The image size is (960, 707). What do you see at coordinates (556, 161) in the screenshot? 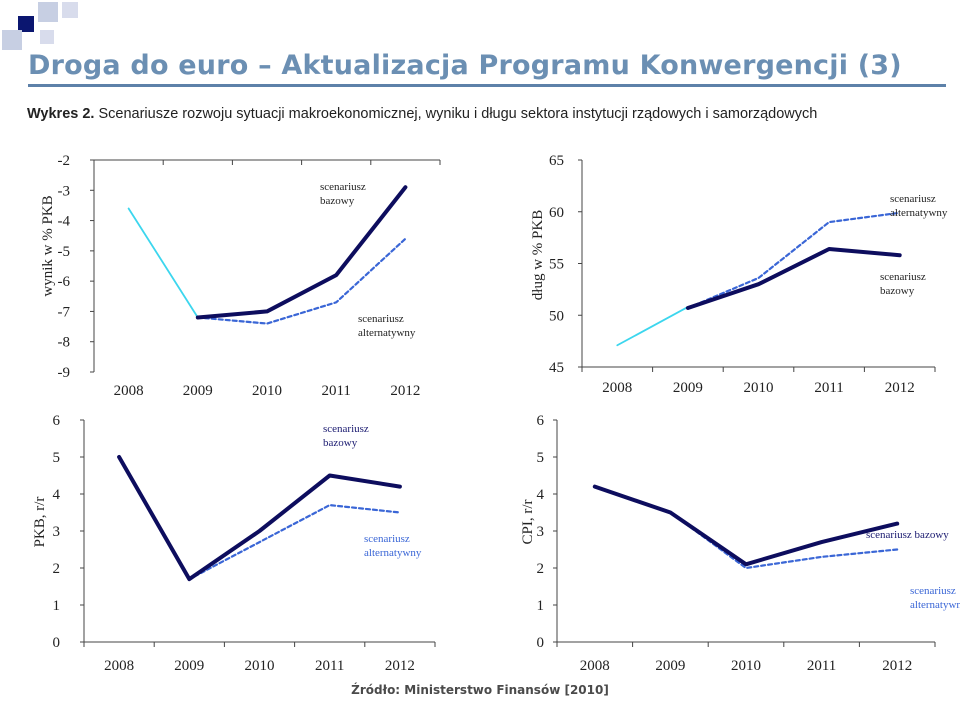
I see `y-tick-label: 65` at bounding box center [556, 161].